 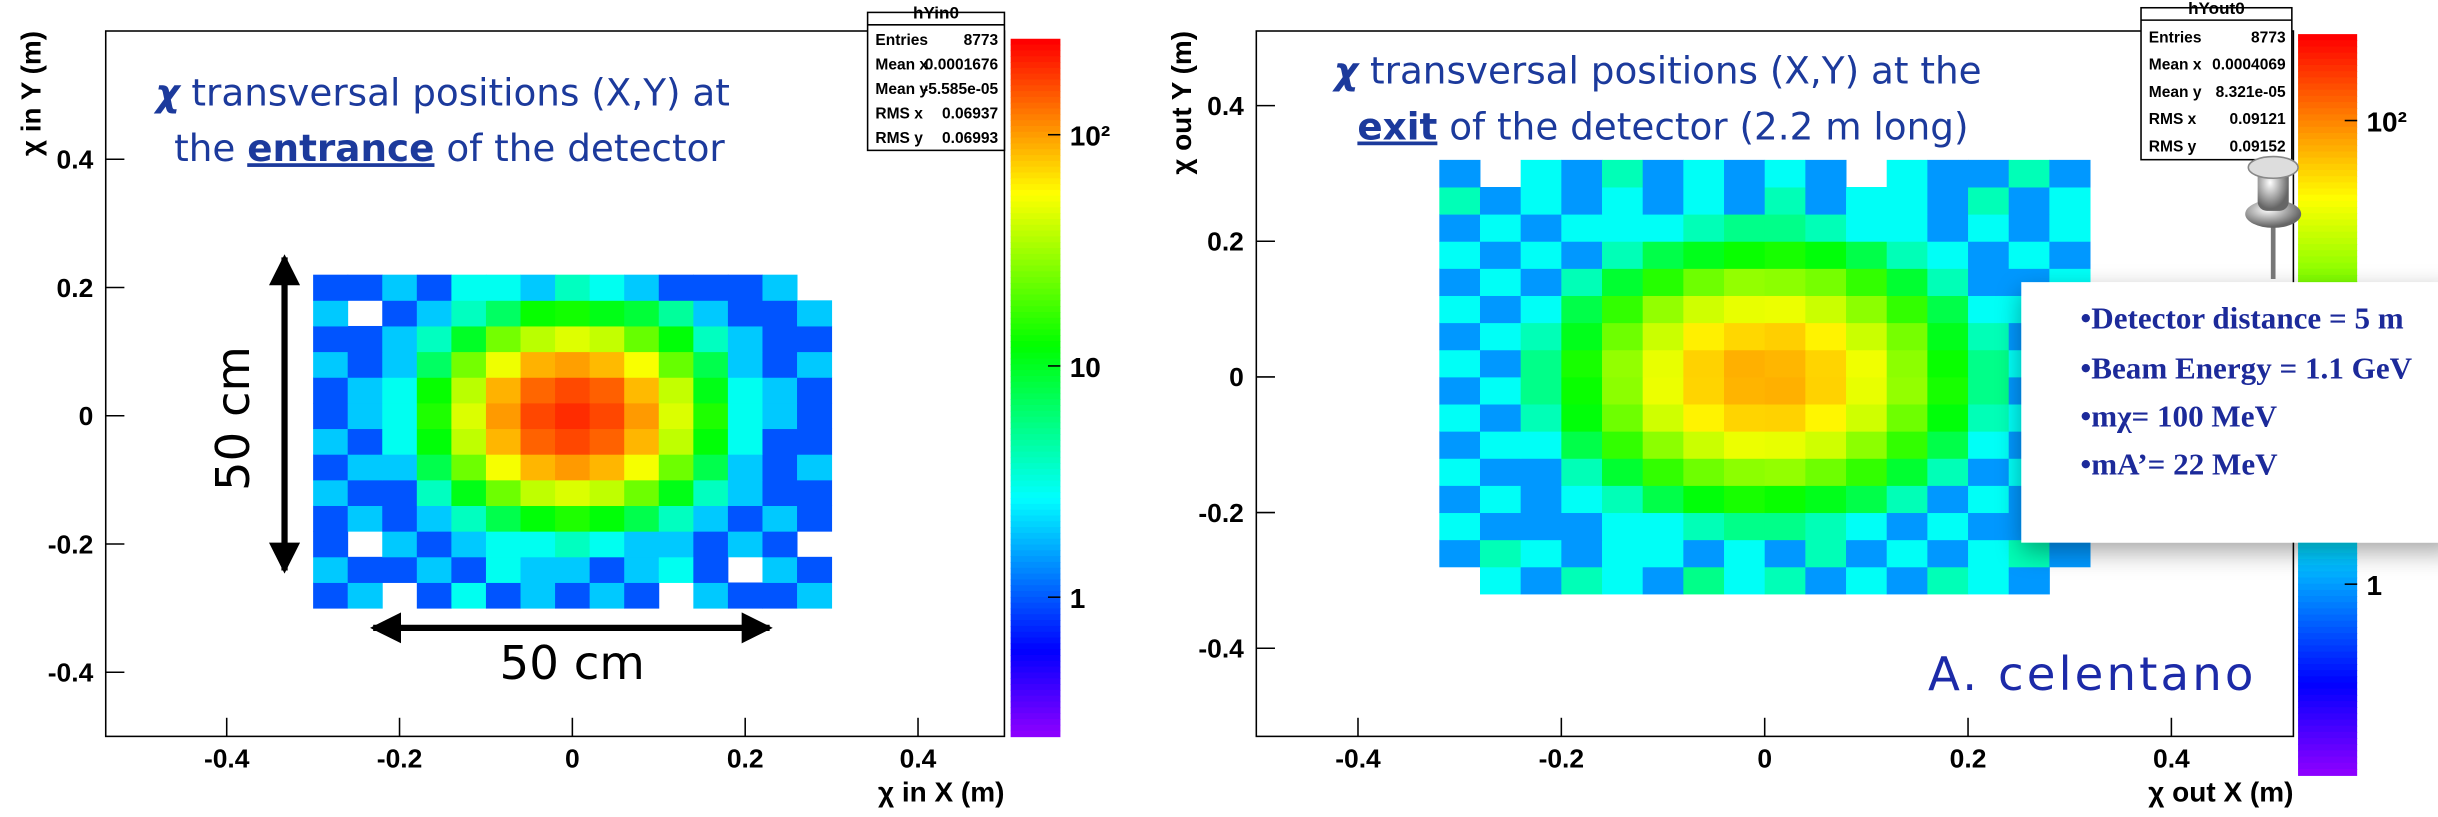 I want to click on y-tick-label: 0, so click(x=1236, y=377).